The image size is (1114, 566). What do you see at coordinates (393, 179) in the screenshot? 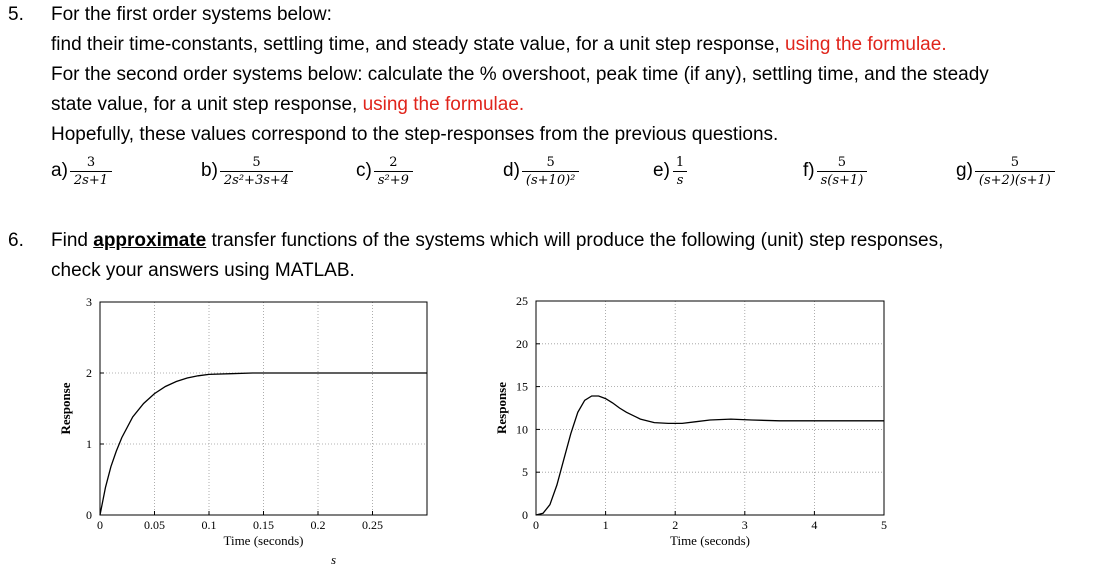
I see `tf-denominator: s²+9` at bounding box center [393, 179].